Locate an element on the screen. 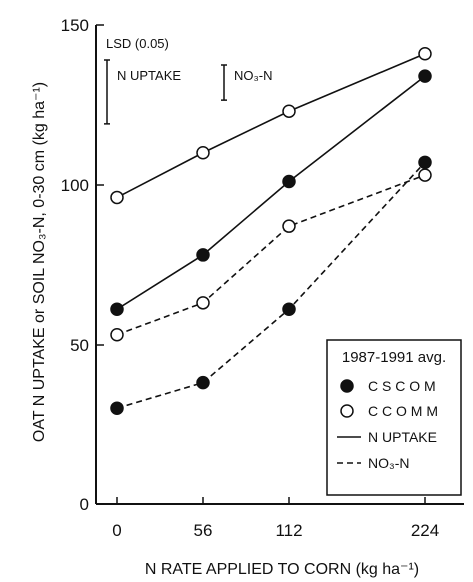  x-ticks: 0 56 112 224 is located at coordinates (275, 518).